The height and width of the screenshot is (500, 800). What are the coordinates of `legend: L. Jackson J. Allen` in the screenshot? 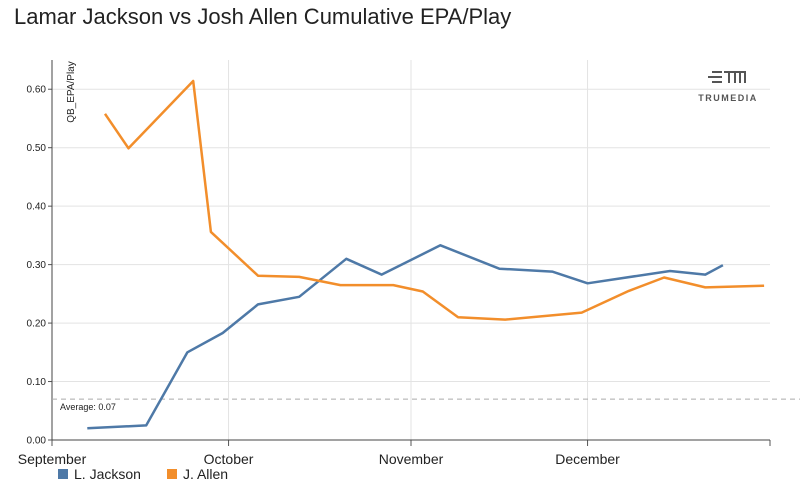 It's located at (143, 474).